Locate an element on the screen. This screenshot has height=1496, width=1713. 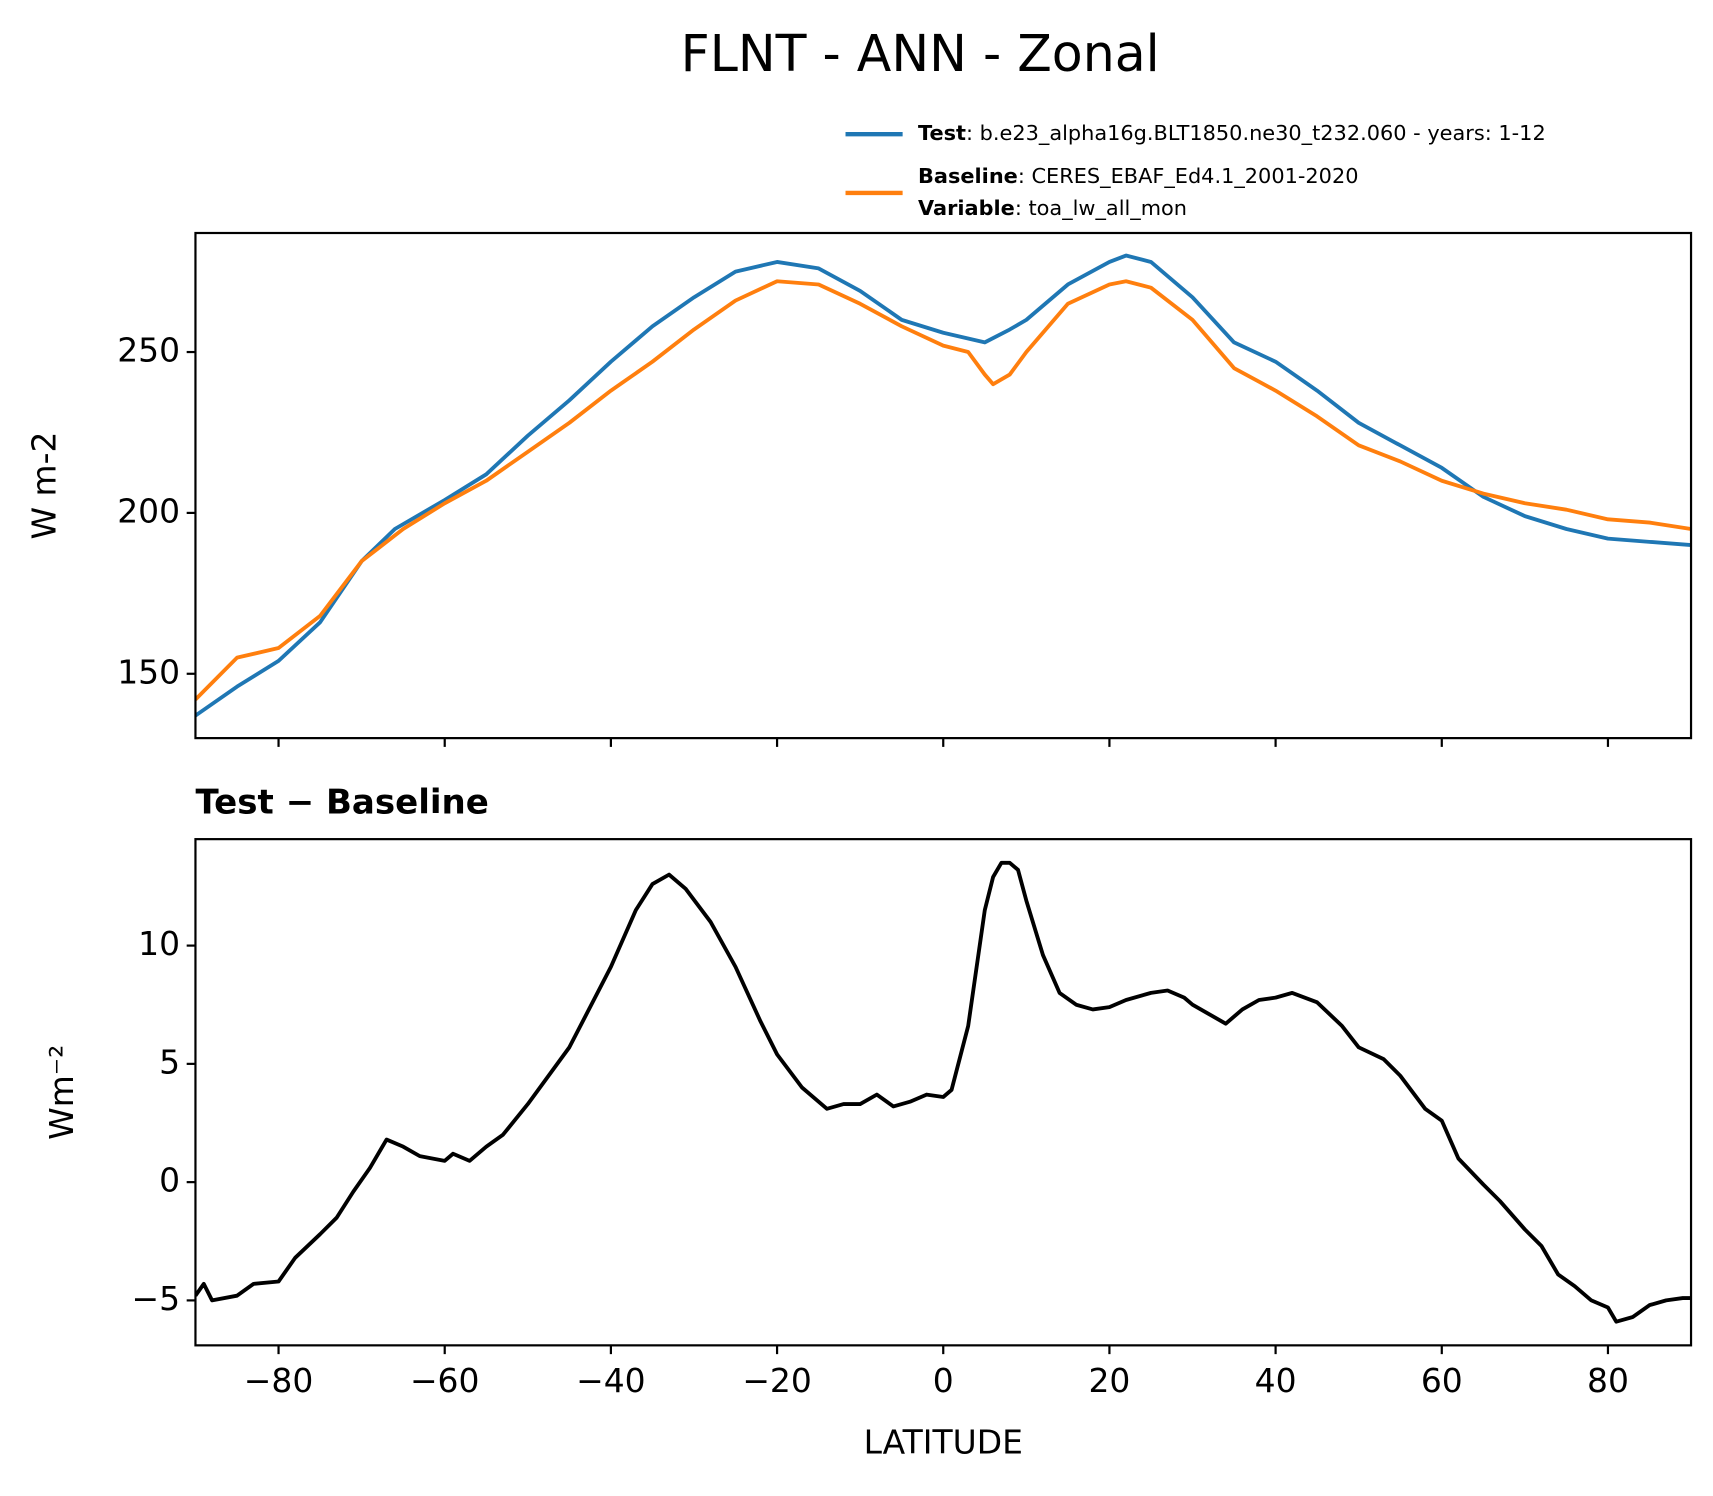
figure-title: FLNT - ANN - Zonal is located at coordinates (920, 53).